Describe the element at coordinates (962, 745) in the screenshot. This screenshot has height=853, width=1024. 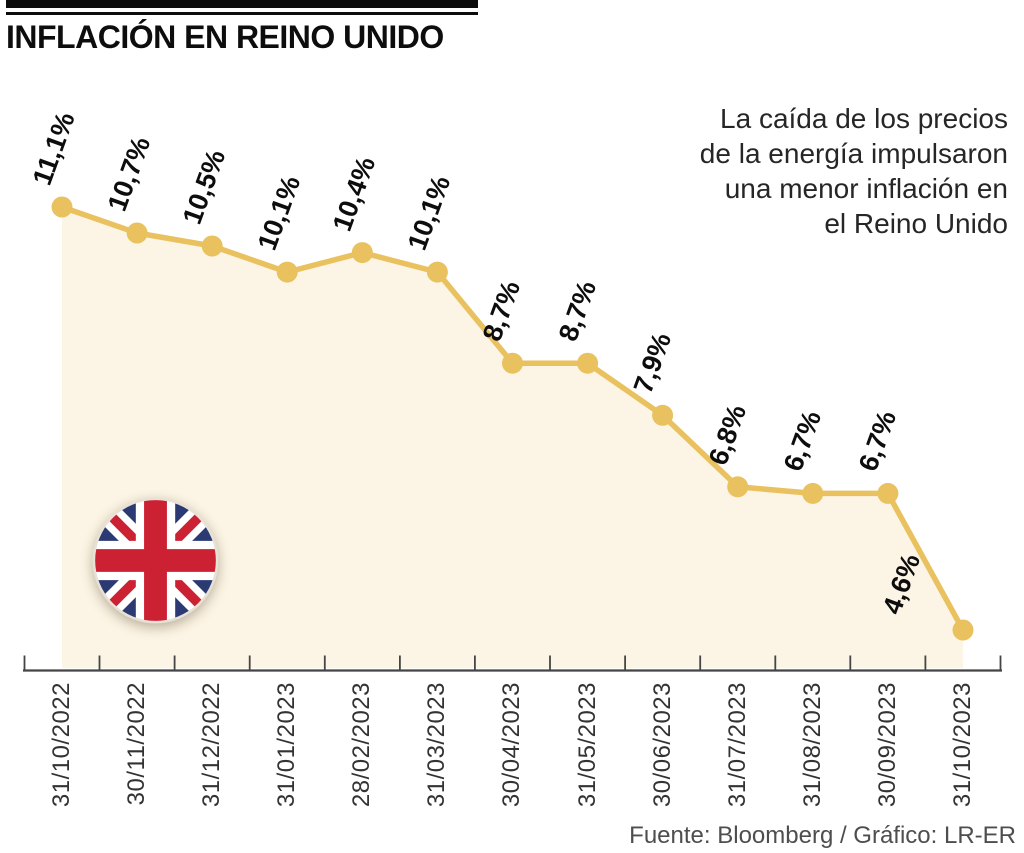
I see `x-axis-tick-label: 31/10/2023` at that location.